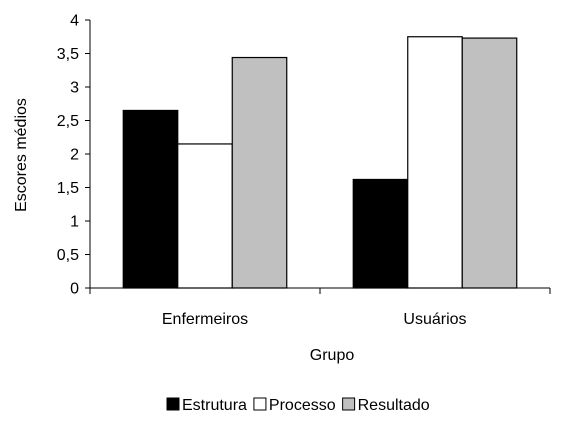 The image size is (568, 423). I want to click on y-tick-label: 3,5, so click(68, 54).